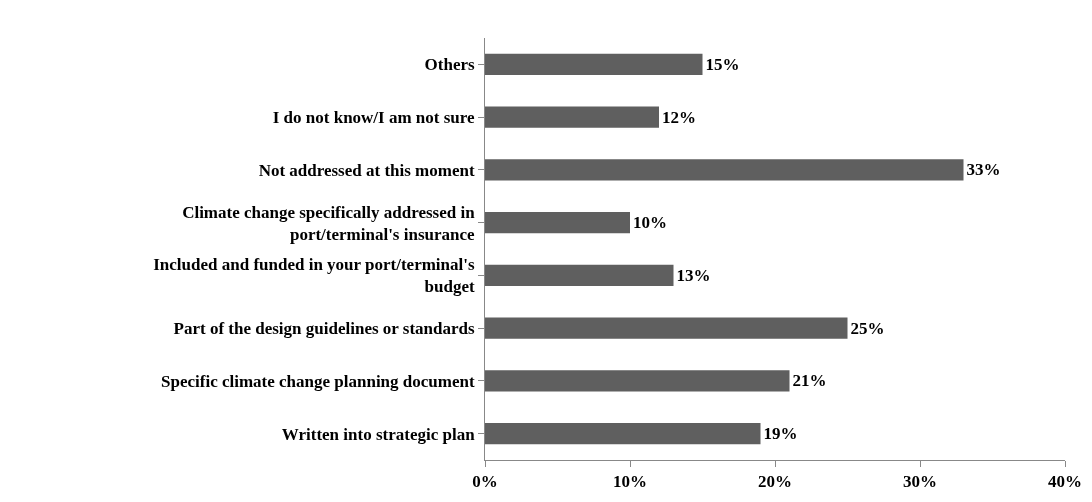 The height and width of the screenshot is (502, 1092). What do you see at coordinates (366, 170) in the screenshot?
I see `y-tick-label: Not addressed at this moment` at bounding box center [366, 170].